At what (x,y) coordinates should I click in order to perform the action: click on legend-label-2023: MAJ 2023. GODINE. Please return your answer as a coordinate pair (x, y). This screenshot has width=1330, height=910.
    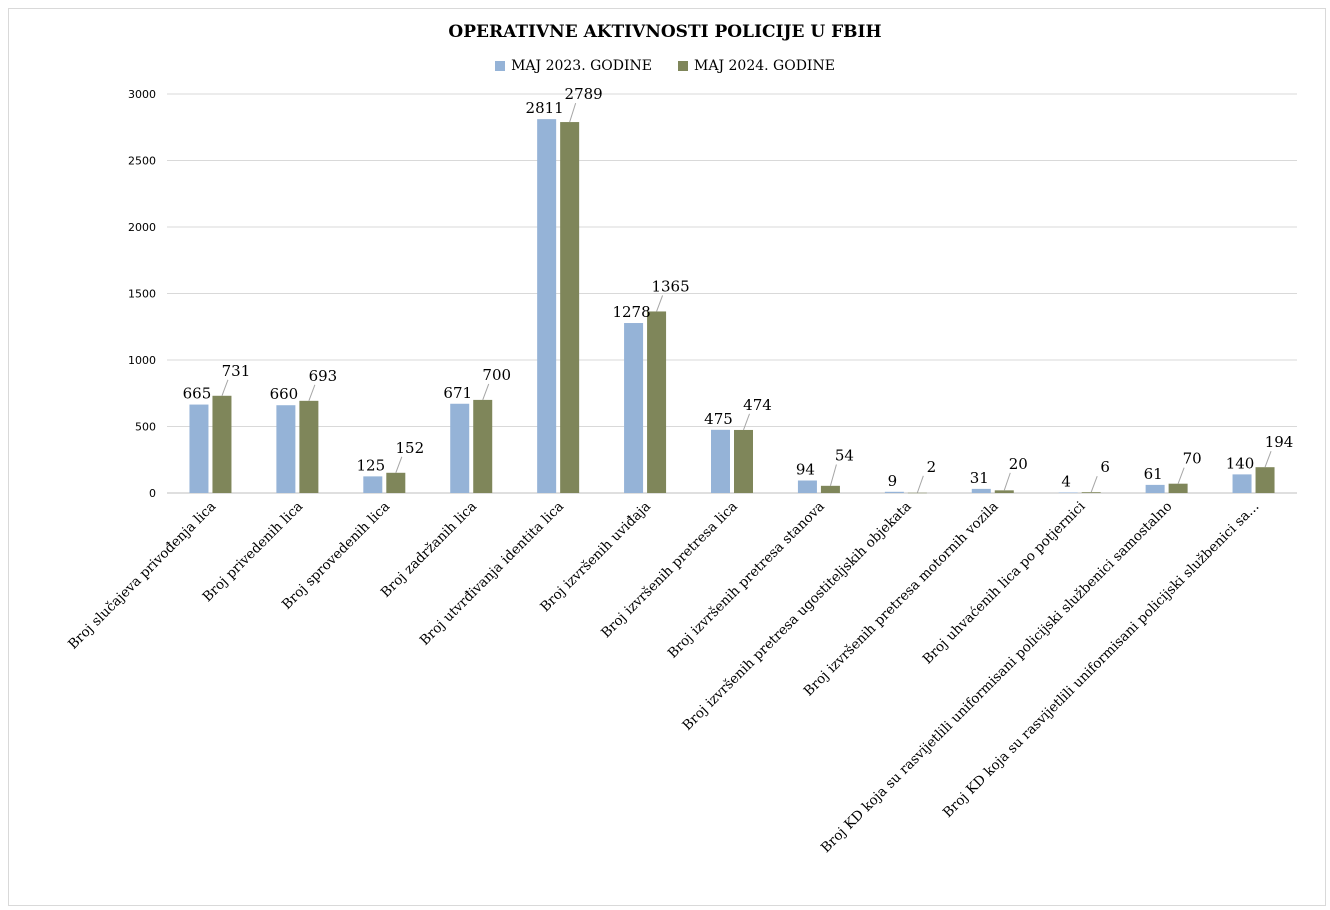
    Looking at the image, I should click on (581, 66).